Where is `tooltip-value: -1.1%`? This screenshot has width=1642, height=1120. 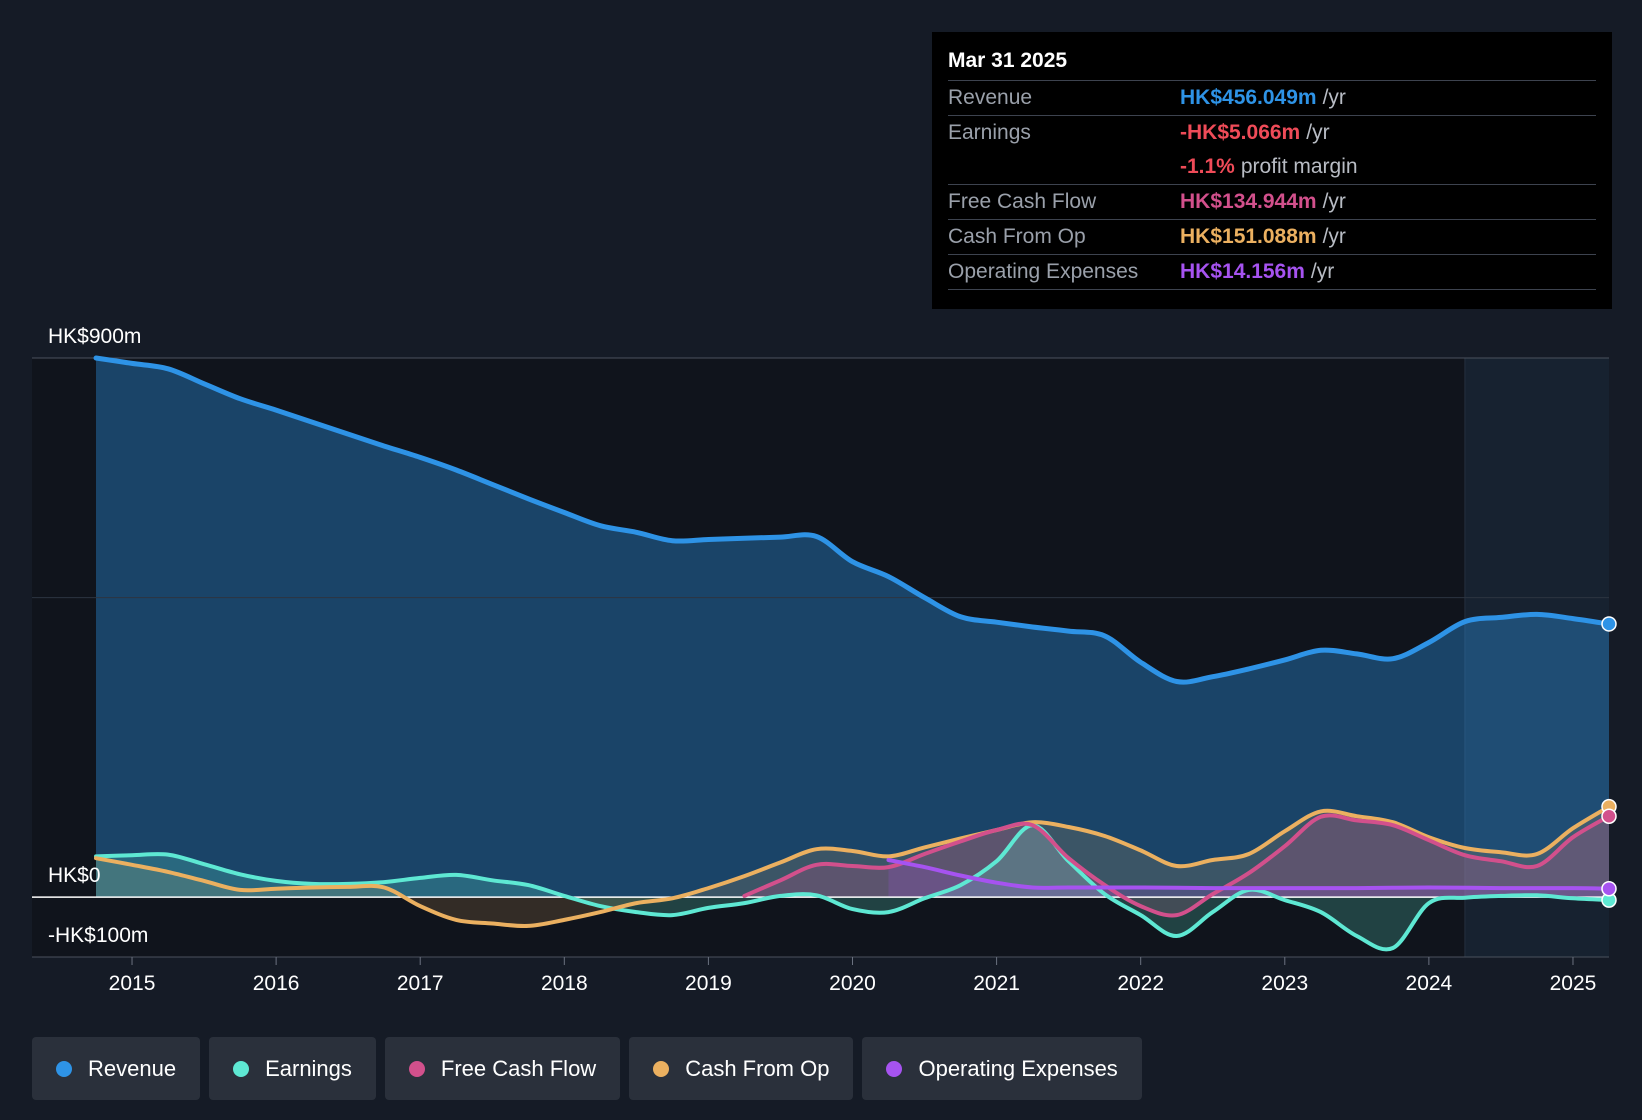 tooltip-value: -1.1% is located at coordinates (1207, 166).